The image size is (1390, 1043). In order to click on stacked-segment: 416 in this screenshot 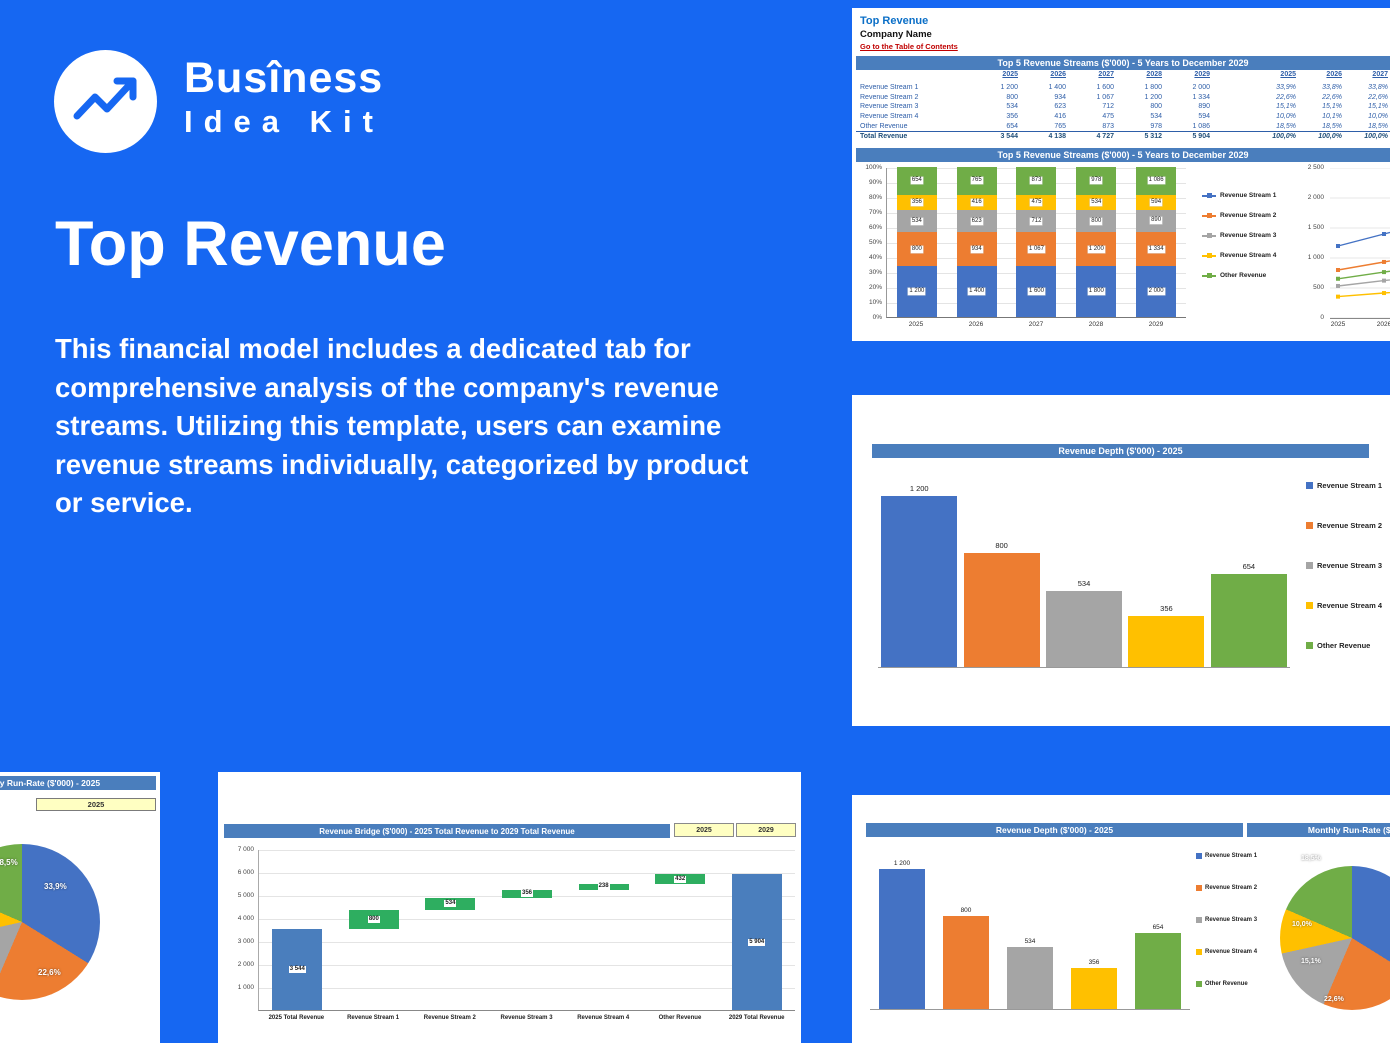, I will do `click(976, 202)`.